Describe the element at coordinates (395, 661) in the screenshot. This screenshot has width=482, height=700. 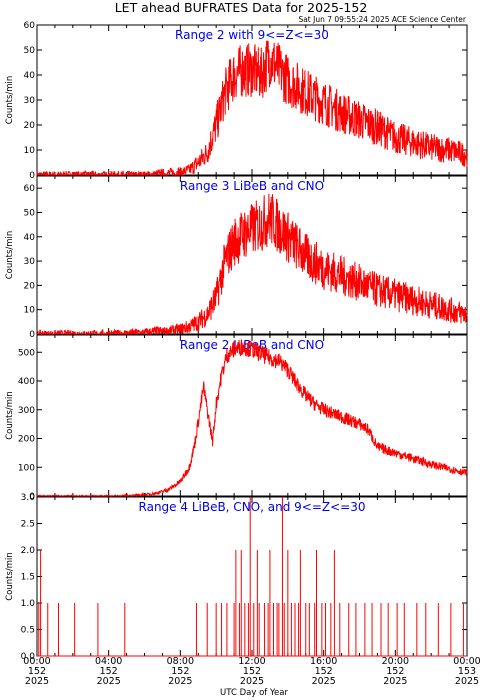
I see `x-tick-label: 20:00` at that location.